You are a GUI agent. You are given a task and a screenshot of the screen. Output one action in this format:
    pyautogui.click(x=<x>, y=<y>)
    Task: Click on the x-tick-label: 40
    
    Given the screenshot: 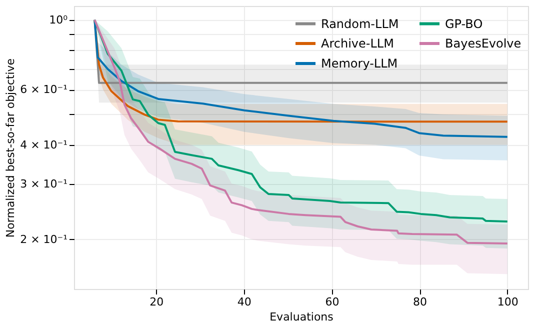 What is the action you would take?
    pyautogui.click(x=244, y=302)
    